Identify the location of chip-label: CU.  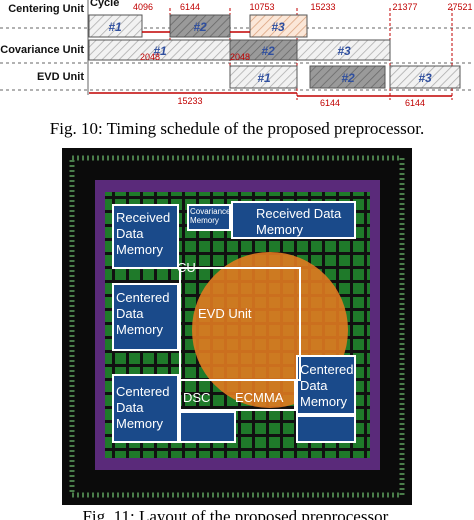
(186, 267).